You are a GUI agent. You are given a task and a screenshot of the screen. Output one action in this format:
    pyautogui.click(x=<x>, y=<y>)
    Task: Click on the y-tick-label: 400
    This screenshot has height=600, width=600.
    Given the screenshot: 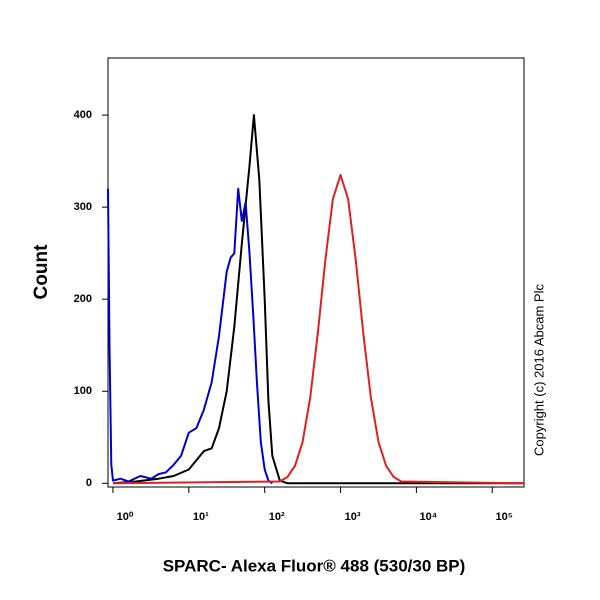 What is the action you would take?
    pyautogui.click(x=83, y=115)
    